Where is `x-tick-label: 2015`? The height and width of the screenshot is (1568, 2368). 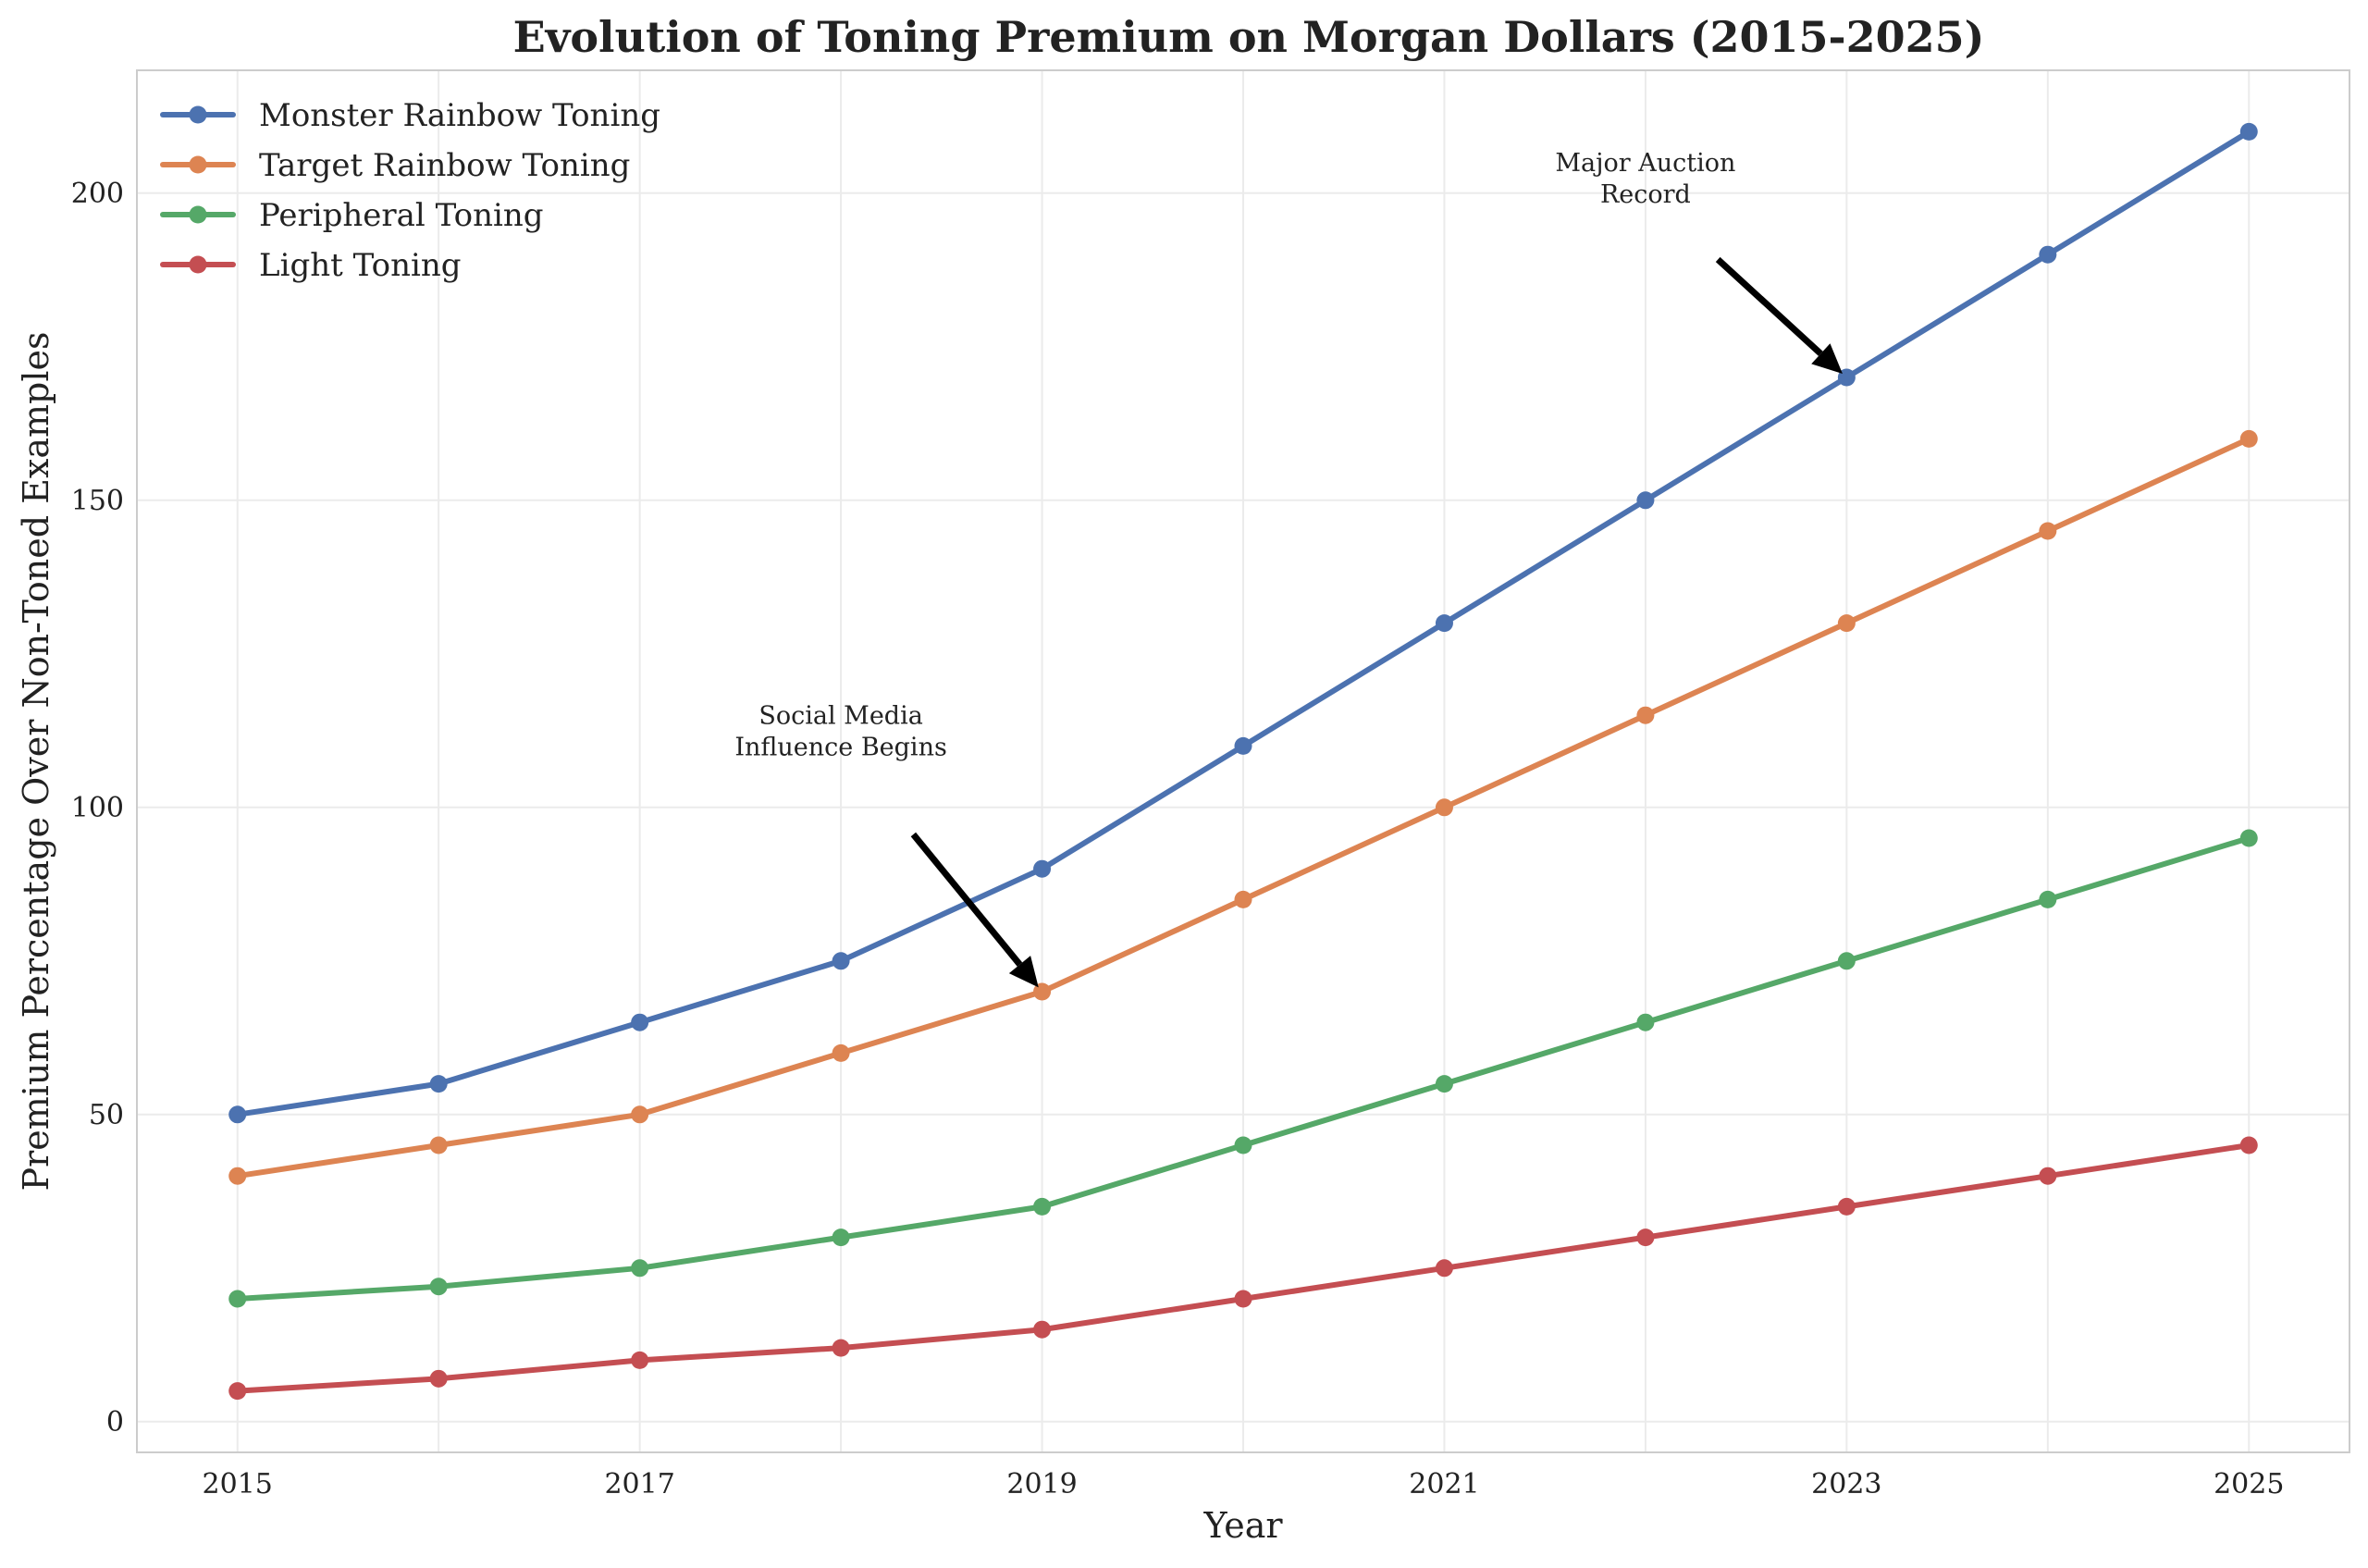
x-tick-label: 2015 is located at coordinates (238, 1484).